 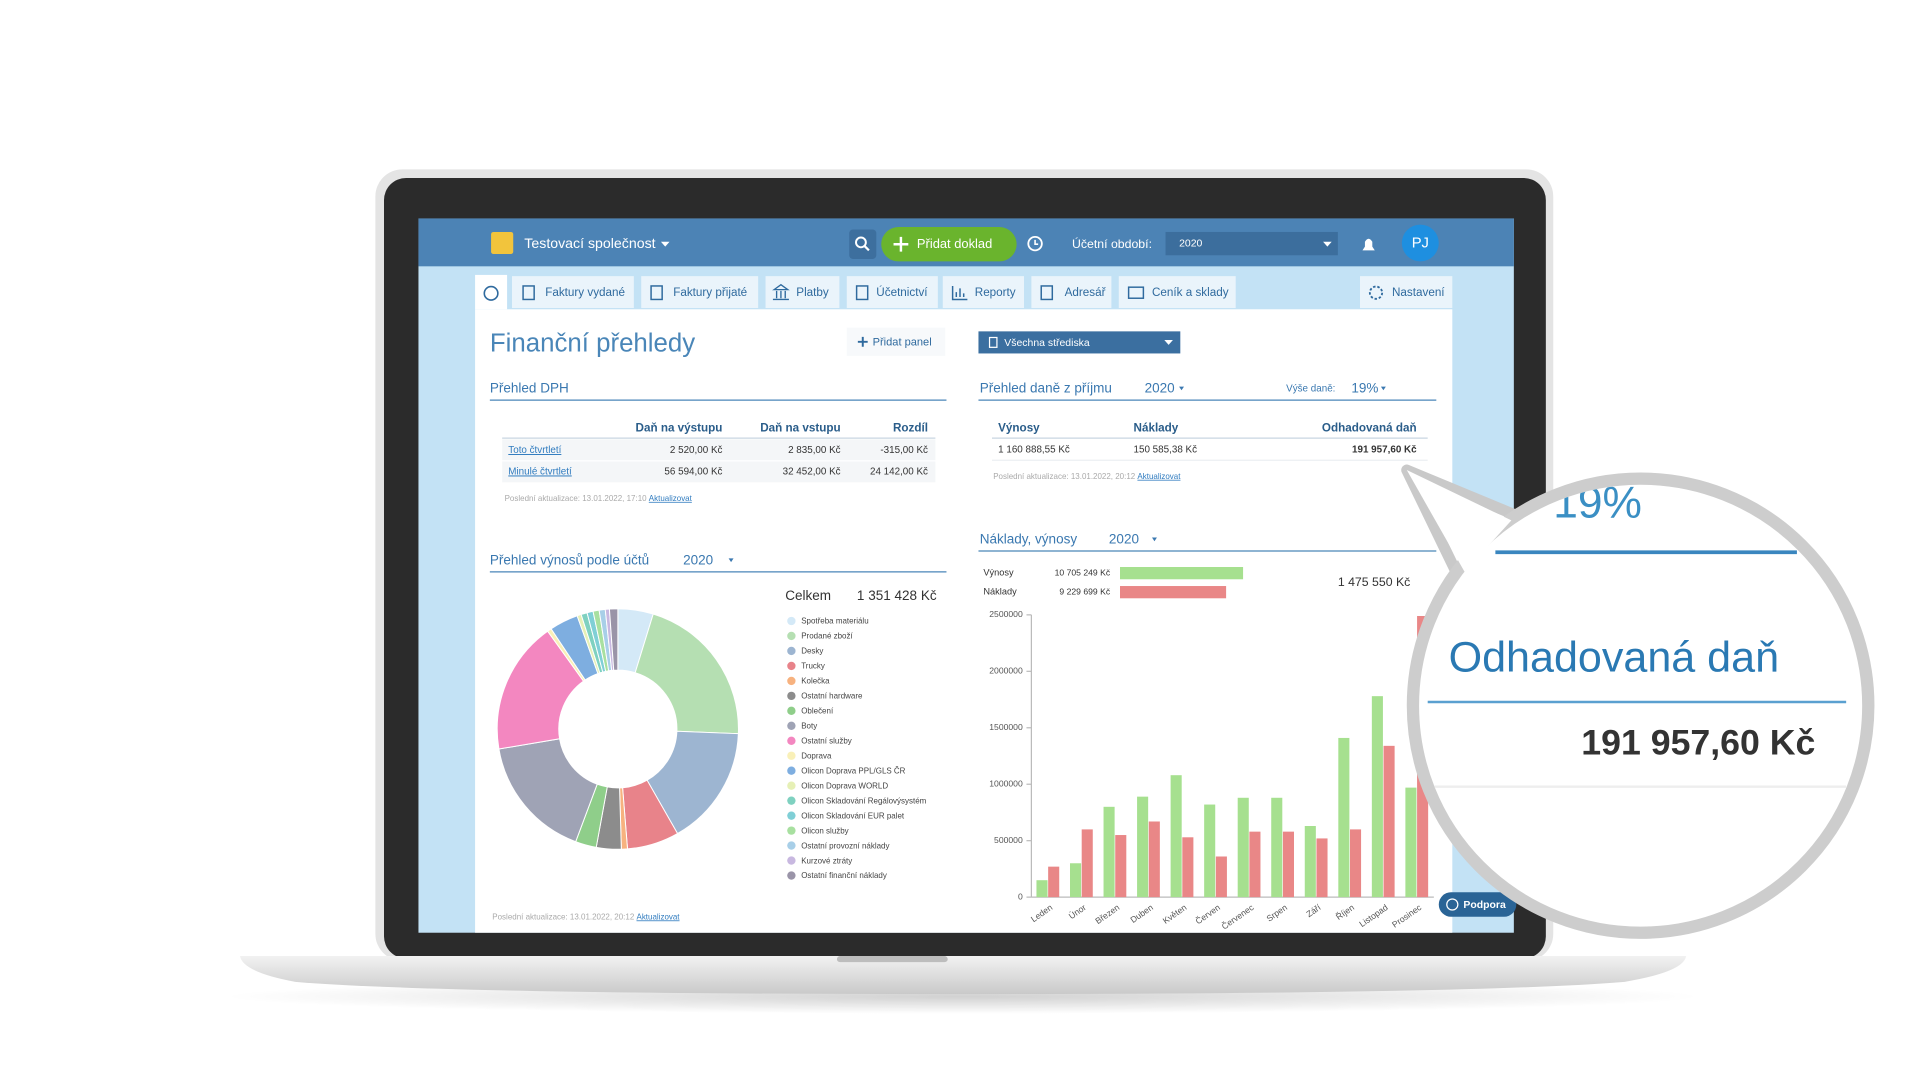 What do you see at coordinates (832, 696) in the screenshot?
I see `legend-label: Ostatní hardware` at bounding box center [832, 696].